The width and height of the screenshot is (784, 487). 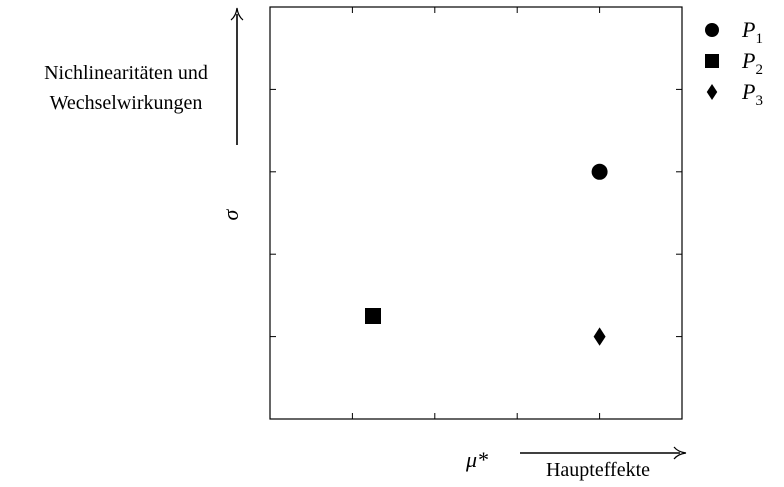 What do you see at coordinates (712, 61) in the screenshot?
I see `legend-marker-p2` at bounding box center [712, 61].